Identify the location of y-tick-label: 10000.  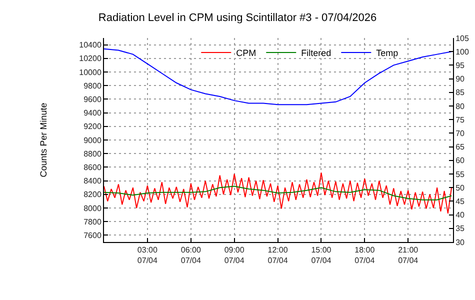
(90, 72).